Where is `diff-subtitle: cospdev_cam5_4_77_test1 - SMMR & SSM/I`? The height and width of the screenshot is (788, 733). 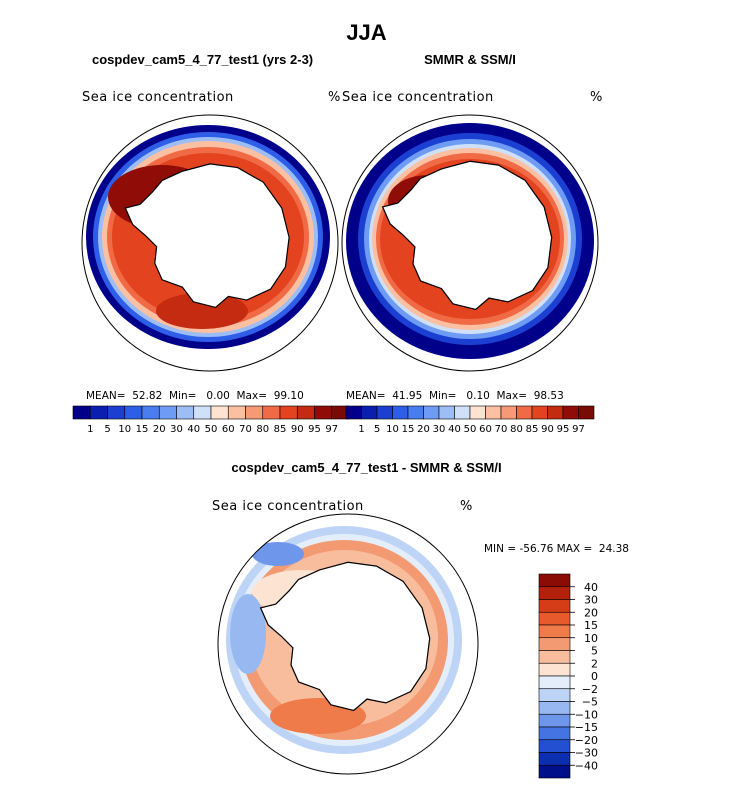 diff-subtitle: cospdev_cam5_4_77_test1 - SMMR & SSM/I is located at coordinates (366, 467).